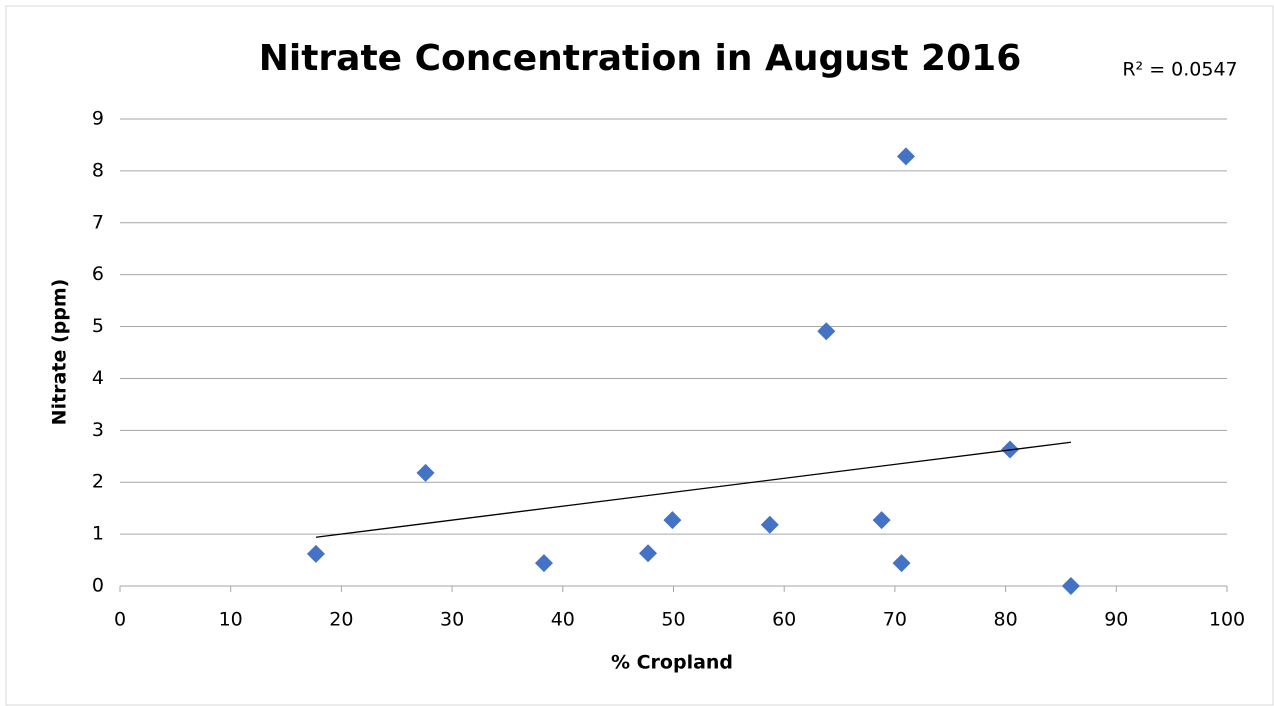  What do you see at coordinates (98, 119) in the screenshot?
I see `y-tick-label: 9` at bounding box center [98, 119].